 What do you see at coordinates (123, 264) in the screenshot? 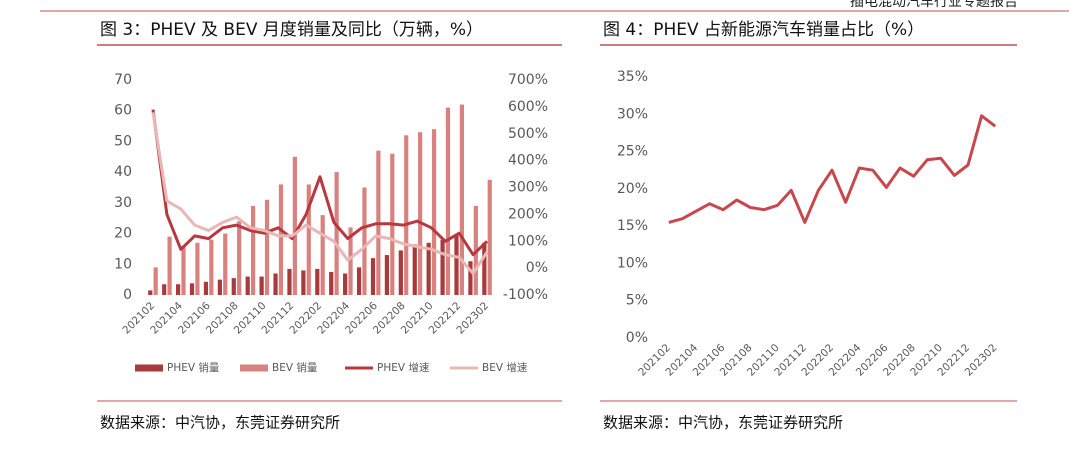
I see `y-tick-label: 10` at bounding box center [123, 264].